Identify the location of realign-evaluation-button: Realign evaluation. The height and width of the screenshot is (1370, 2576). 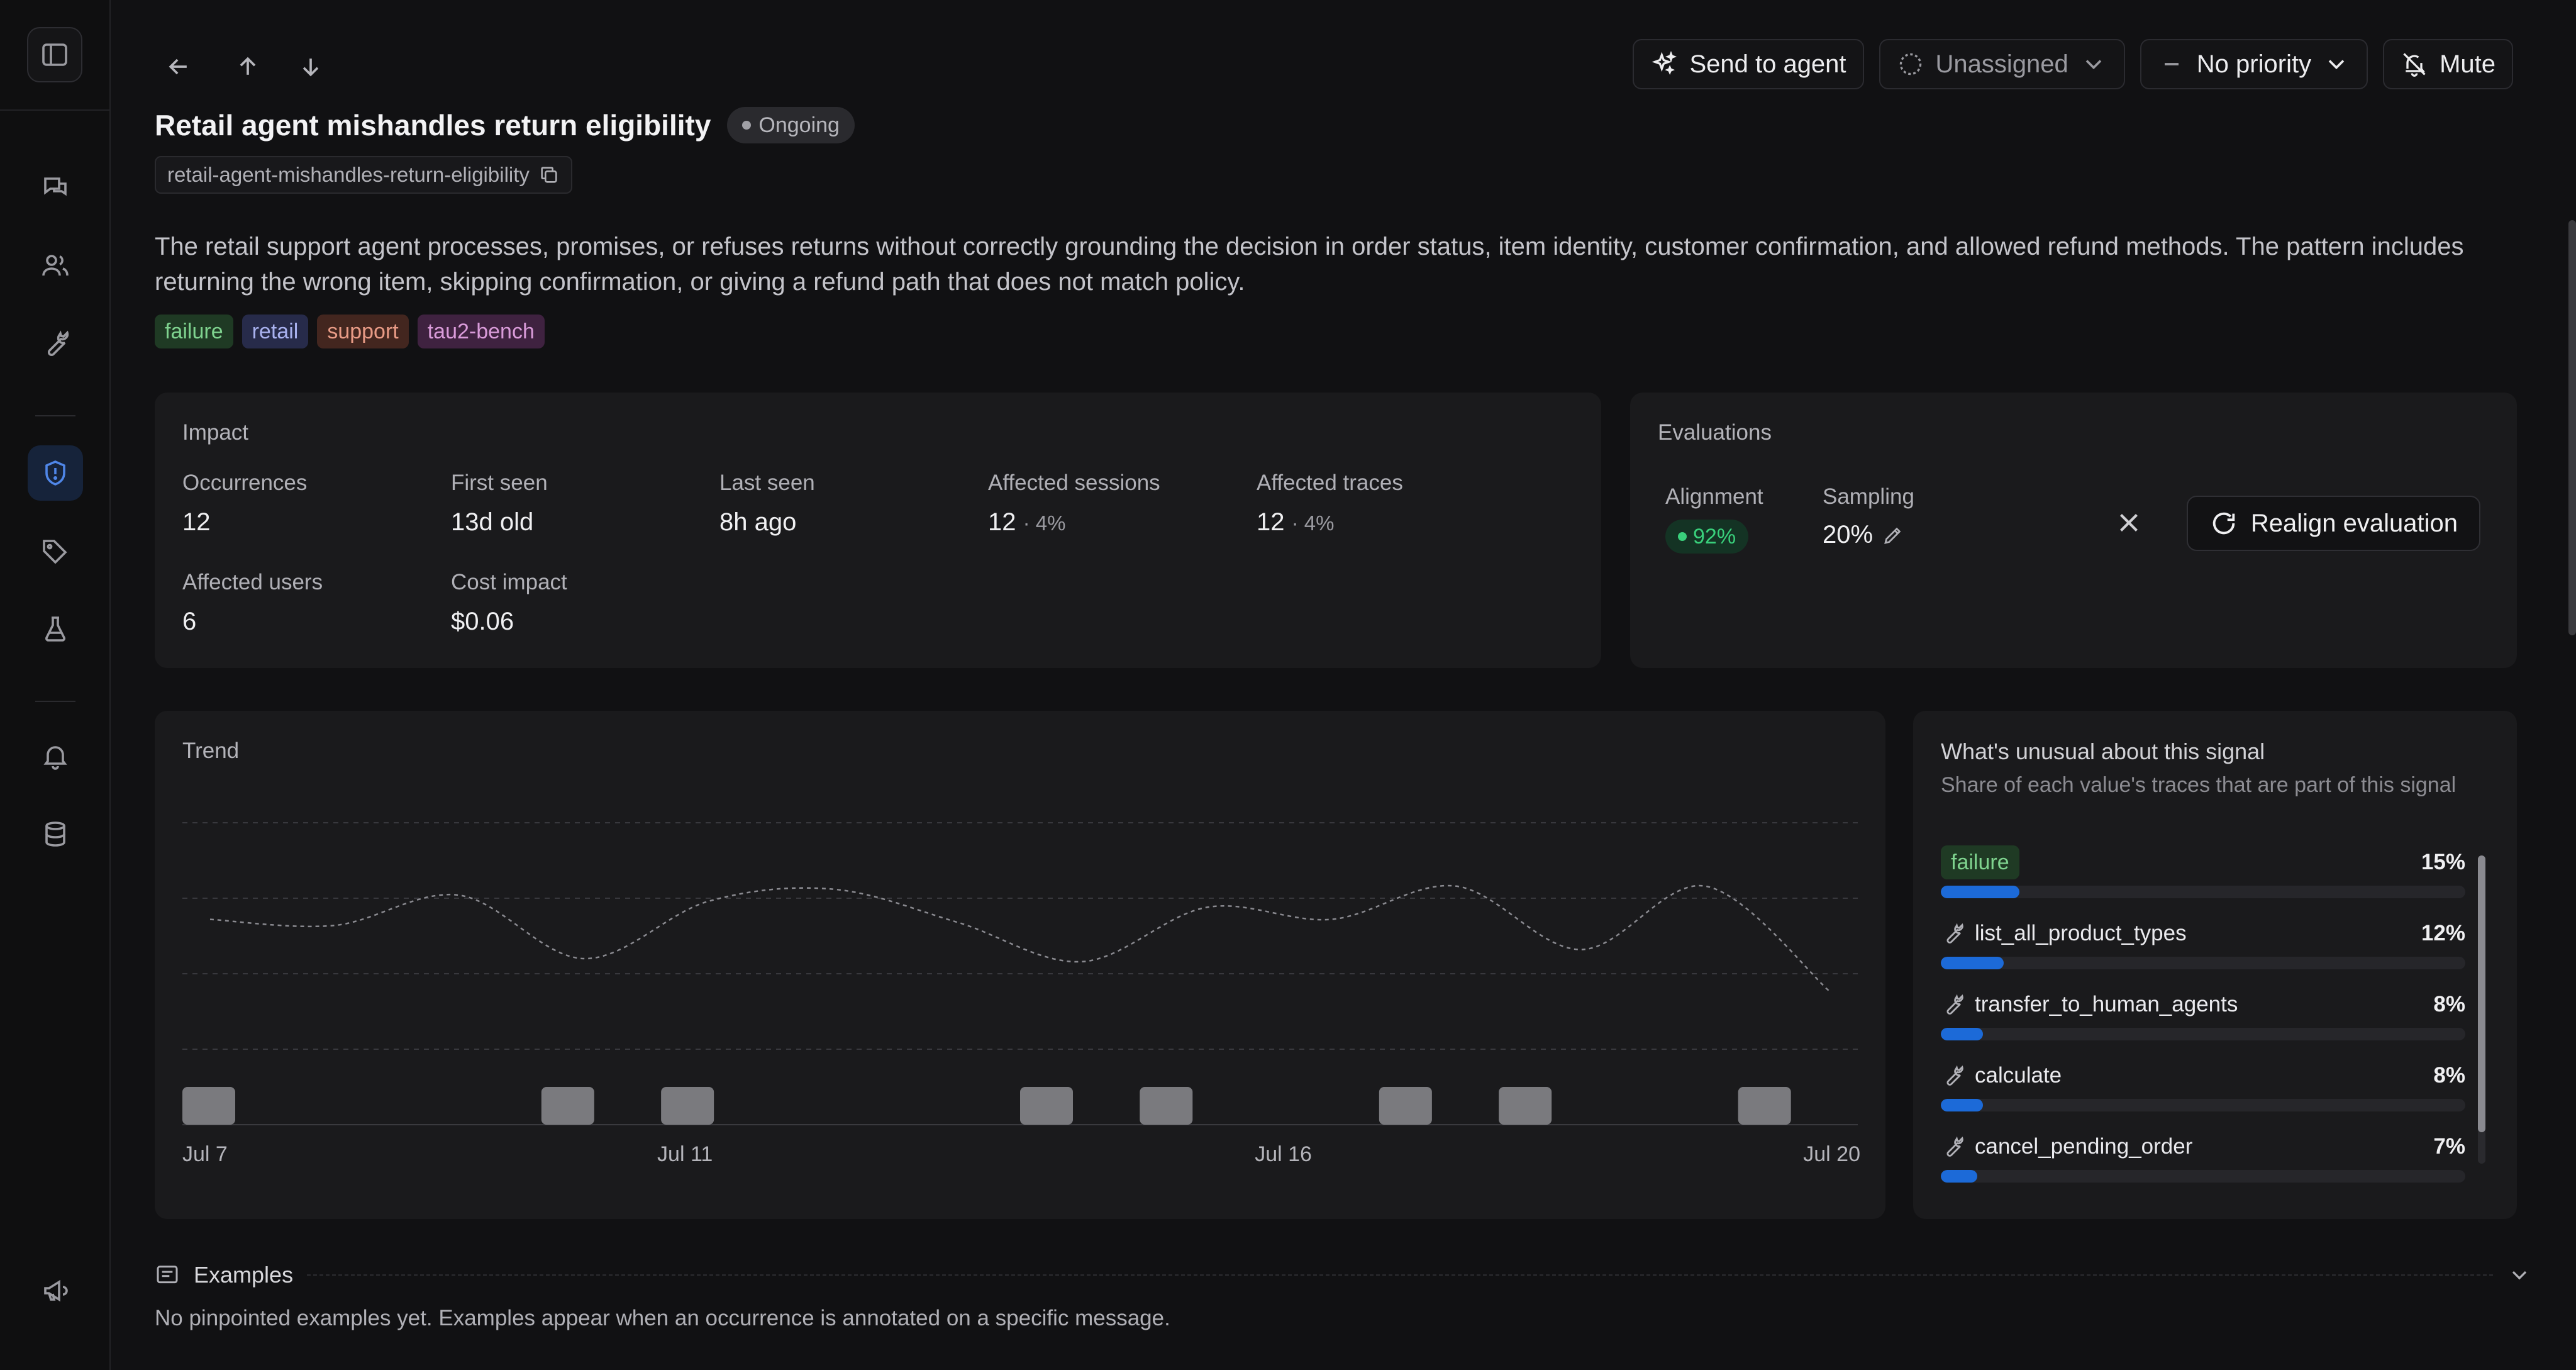
(2333, 523).